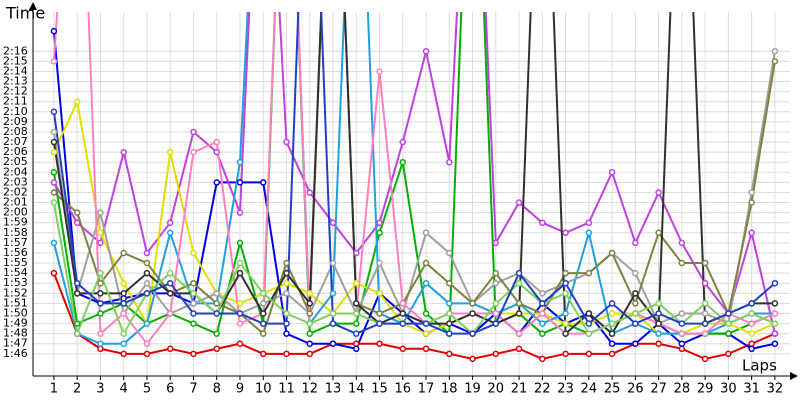 The image size is (800, 400). What do you see at coordinates (15, 353) in the screenshot?
I see `y-tick-label: 1:46` at bounding box center [15, 353].